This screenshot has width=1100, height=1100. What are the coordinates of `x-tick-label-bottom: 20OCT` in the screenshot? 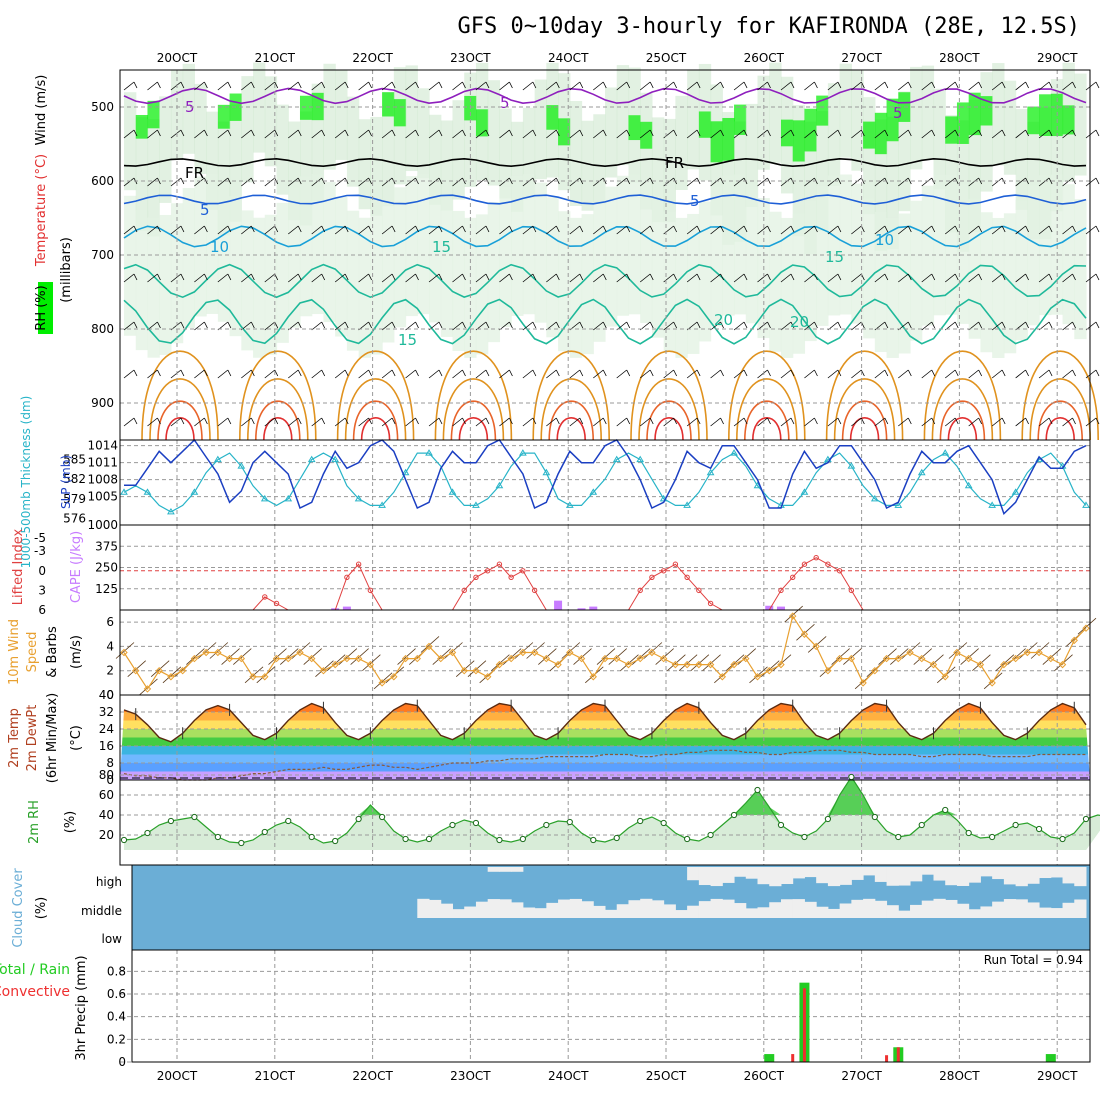 It's located at (177, 1076).